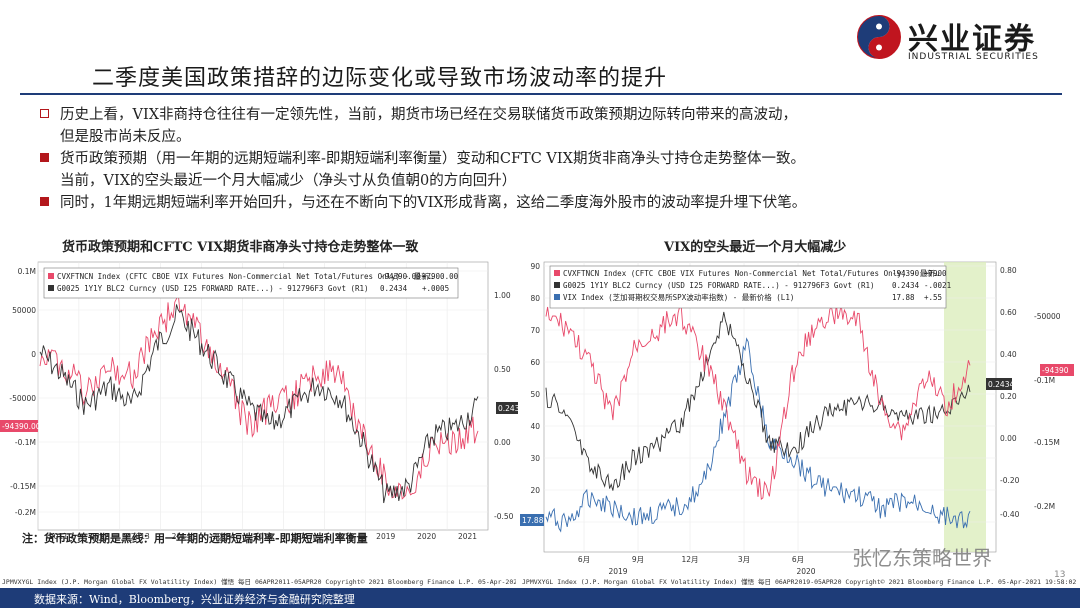  I want to click on chart-left-series-forward-rate, so click(259, 404).